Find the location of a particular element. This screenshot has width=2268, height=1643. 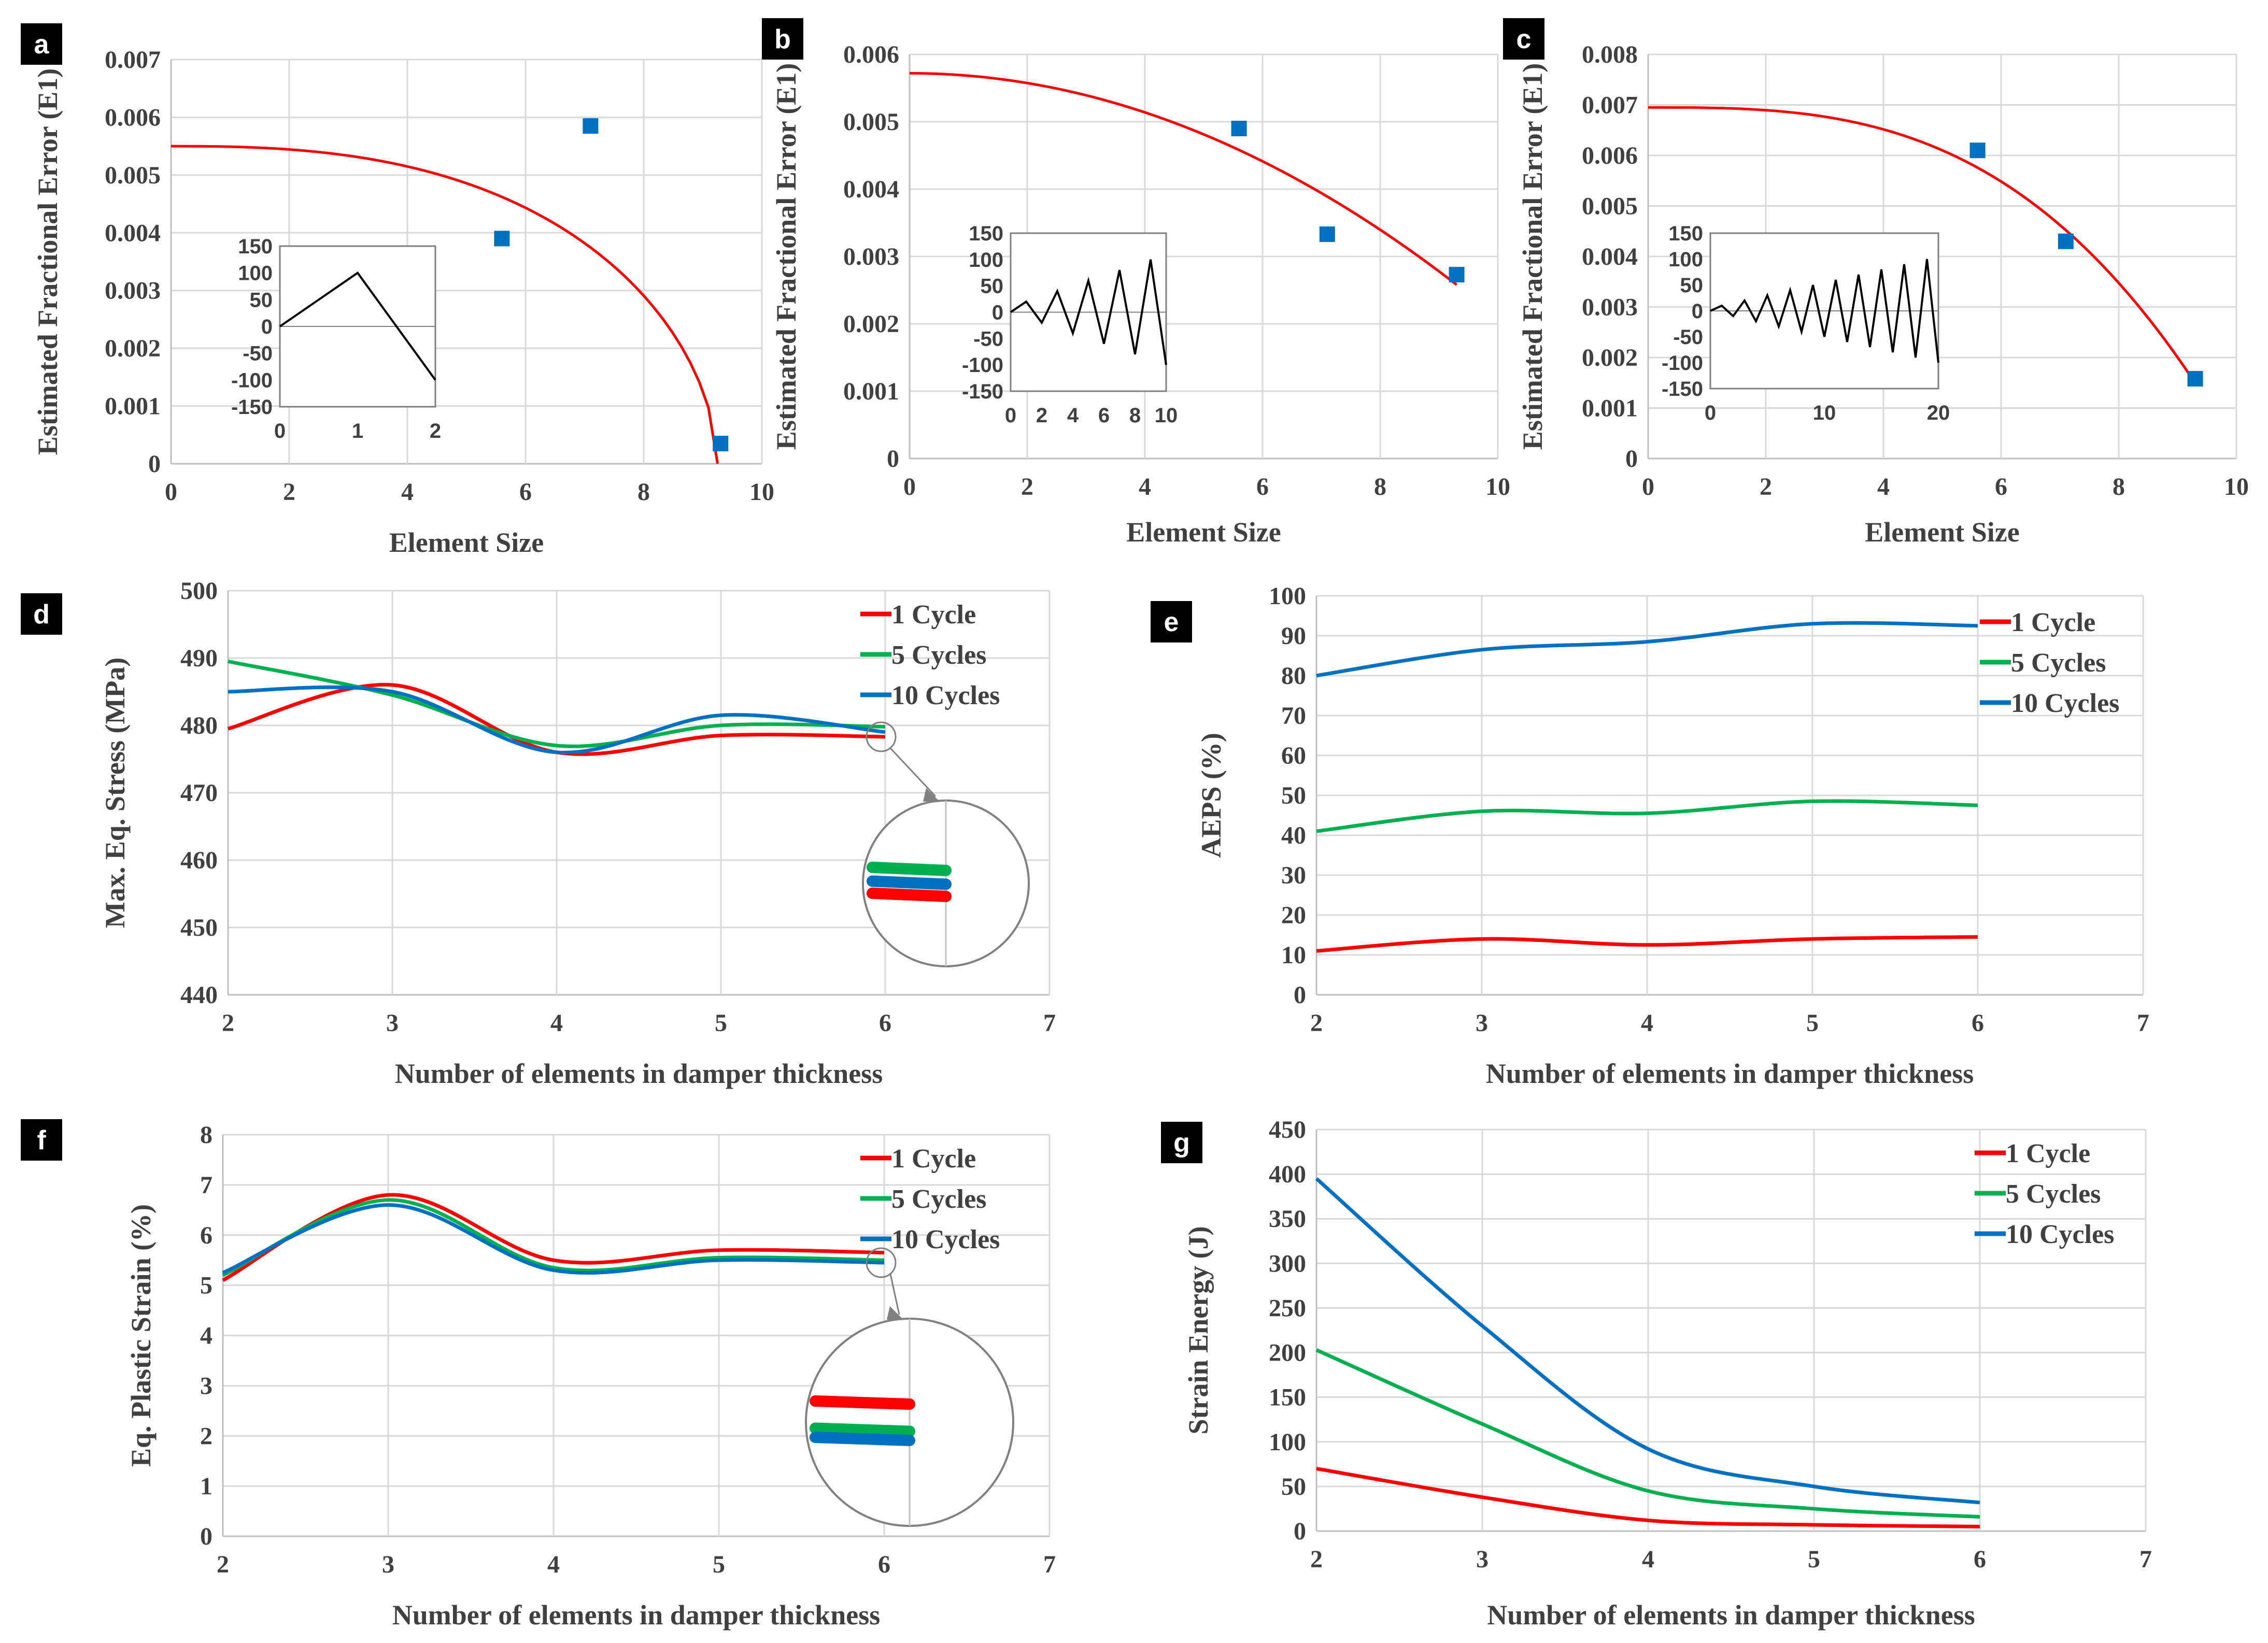

panel-badge is located at coordinates (1181, 1142).